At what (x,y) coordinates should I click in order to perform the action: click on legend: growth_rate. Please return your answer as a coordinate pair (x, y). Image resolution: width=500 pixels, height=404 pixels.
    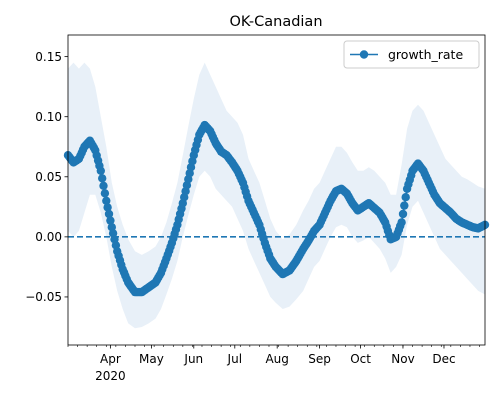
    Looking at the image, I should click on (411, 54).